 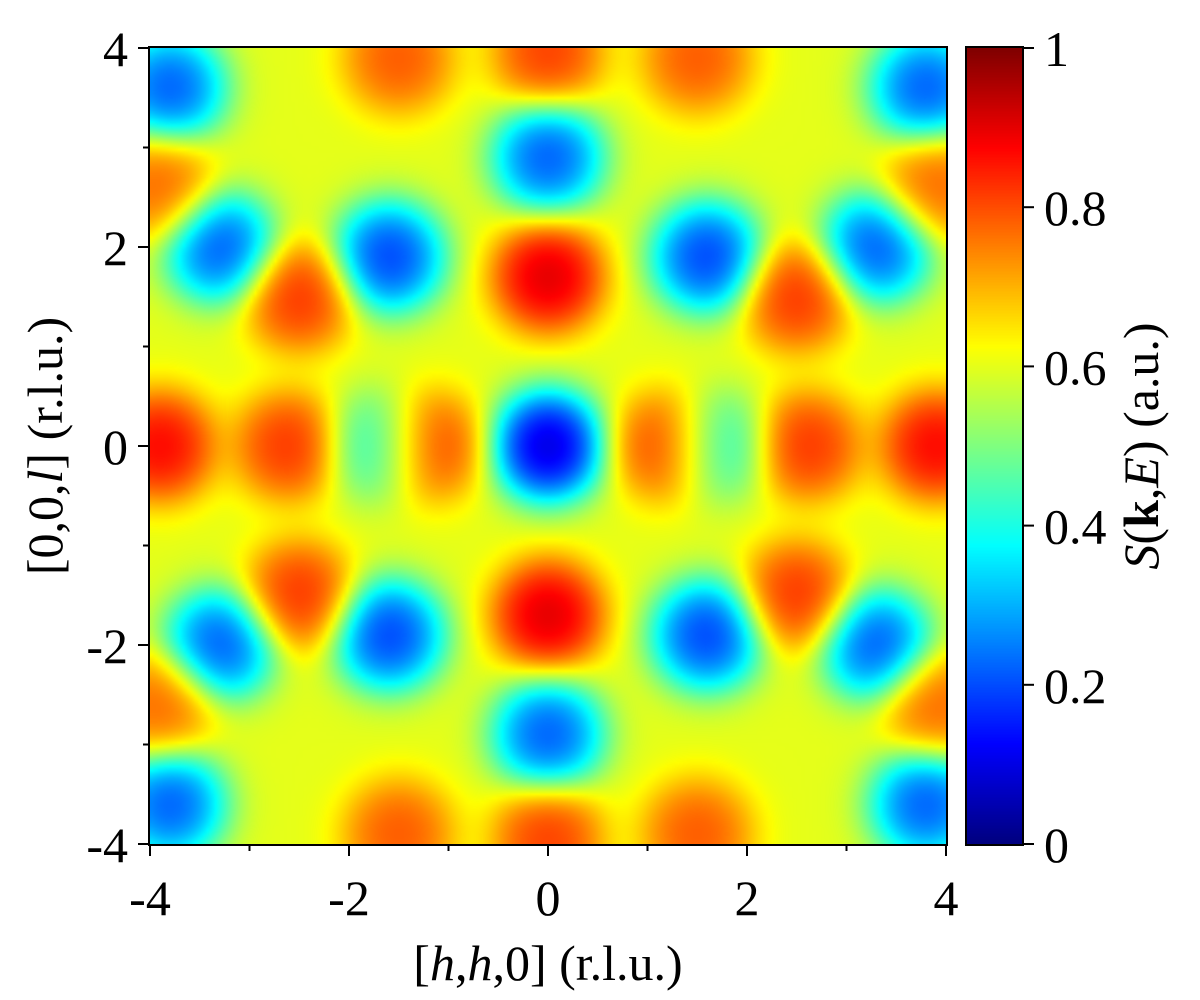 I want to click on x-axis-label: [h,h,0] (r.l.u.), so click(x=547, y=963).